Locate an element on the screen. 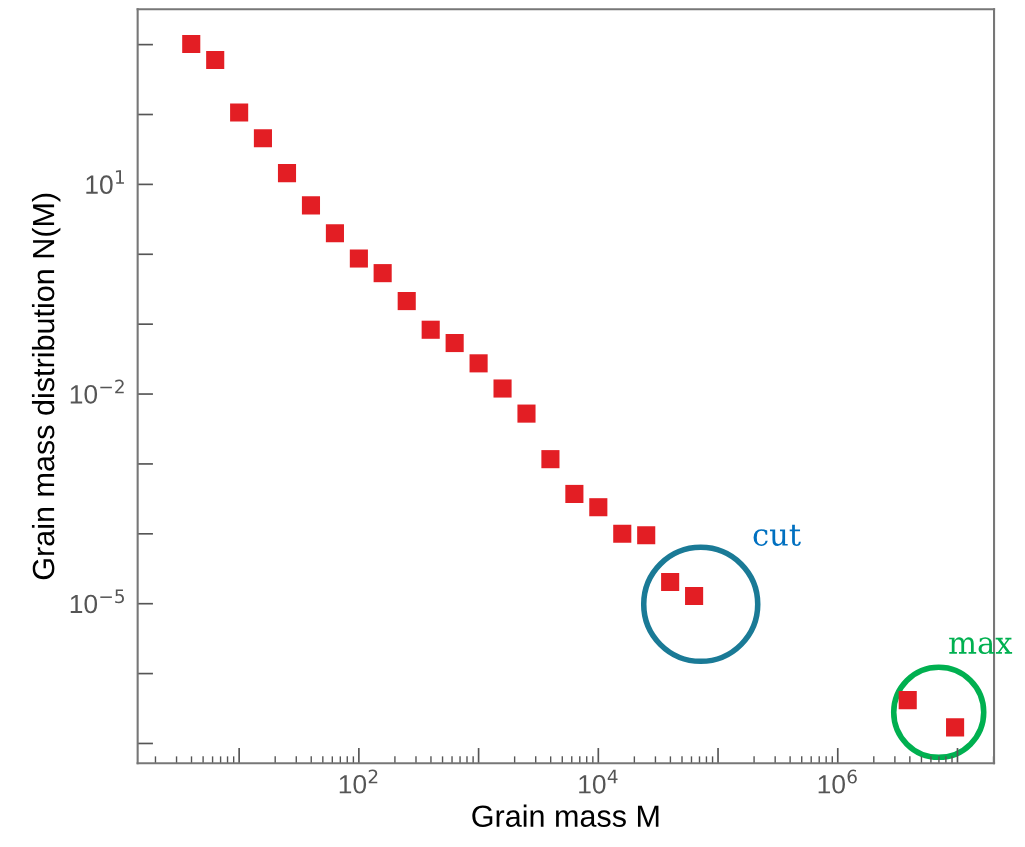 Image resolution: width=1025 pixels, height=847 pixels. x-tick-label: 10$^{2}$ is located at coordinates (358, 781).